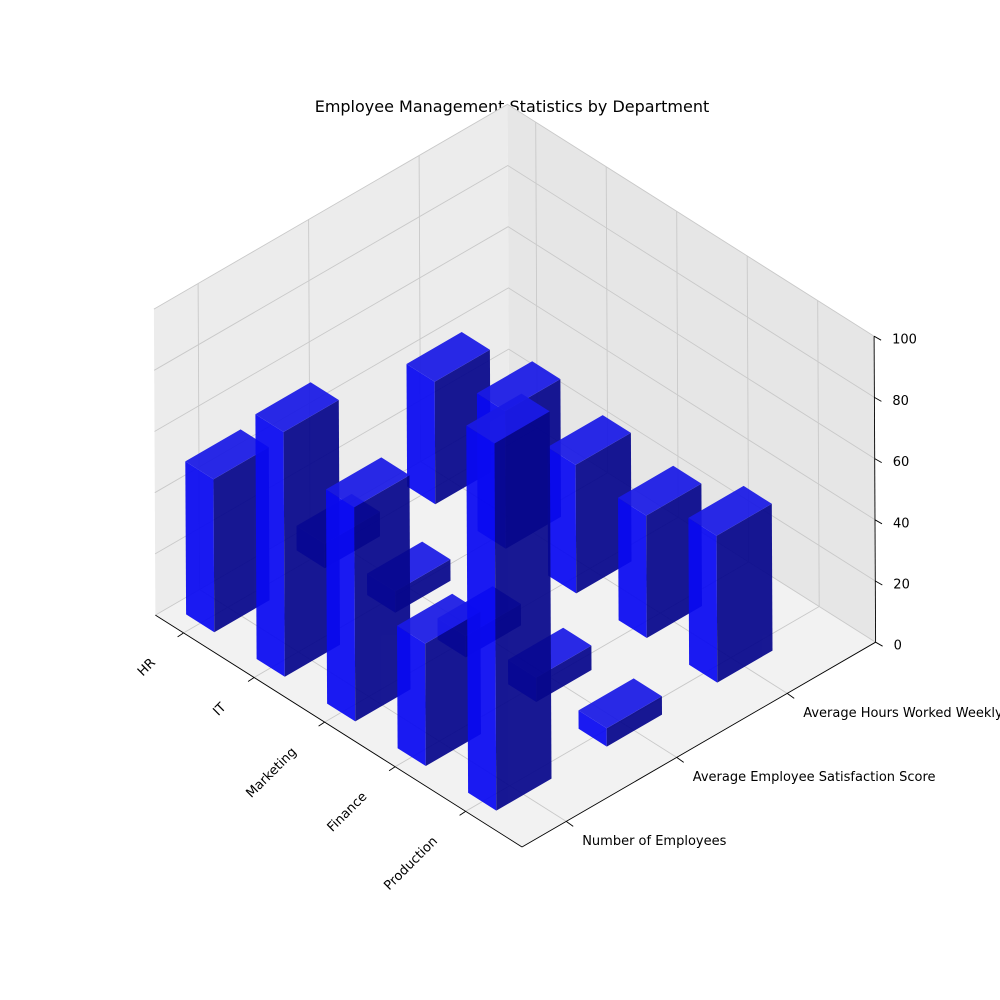  Describe the element at coordinates (271, 773) in the screenshot. I see `x-tick-label: Marketing` at that location.